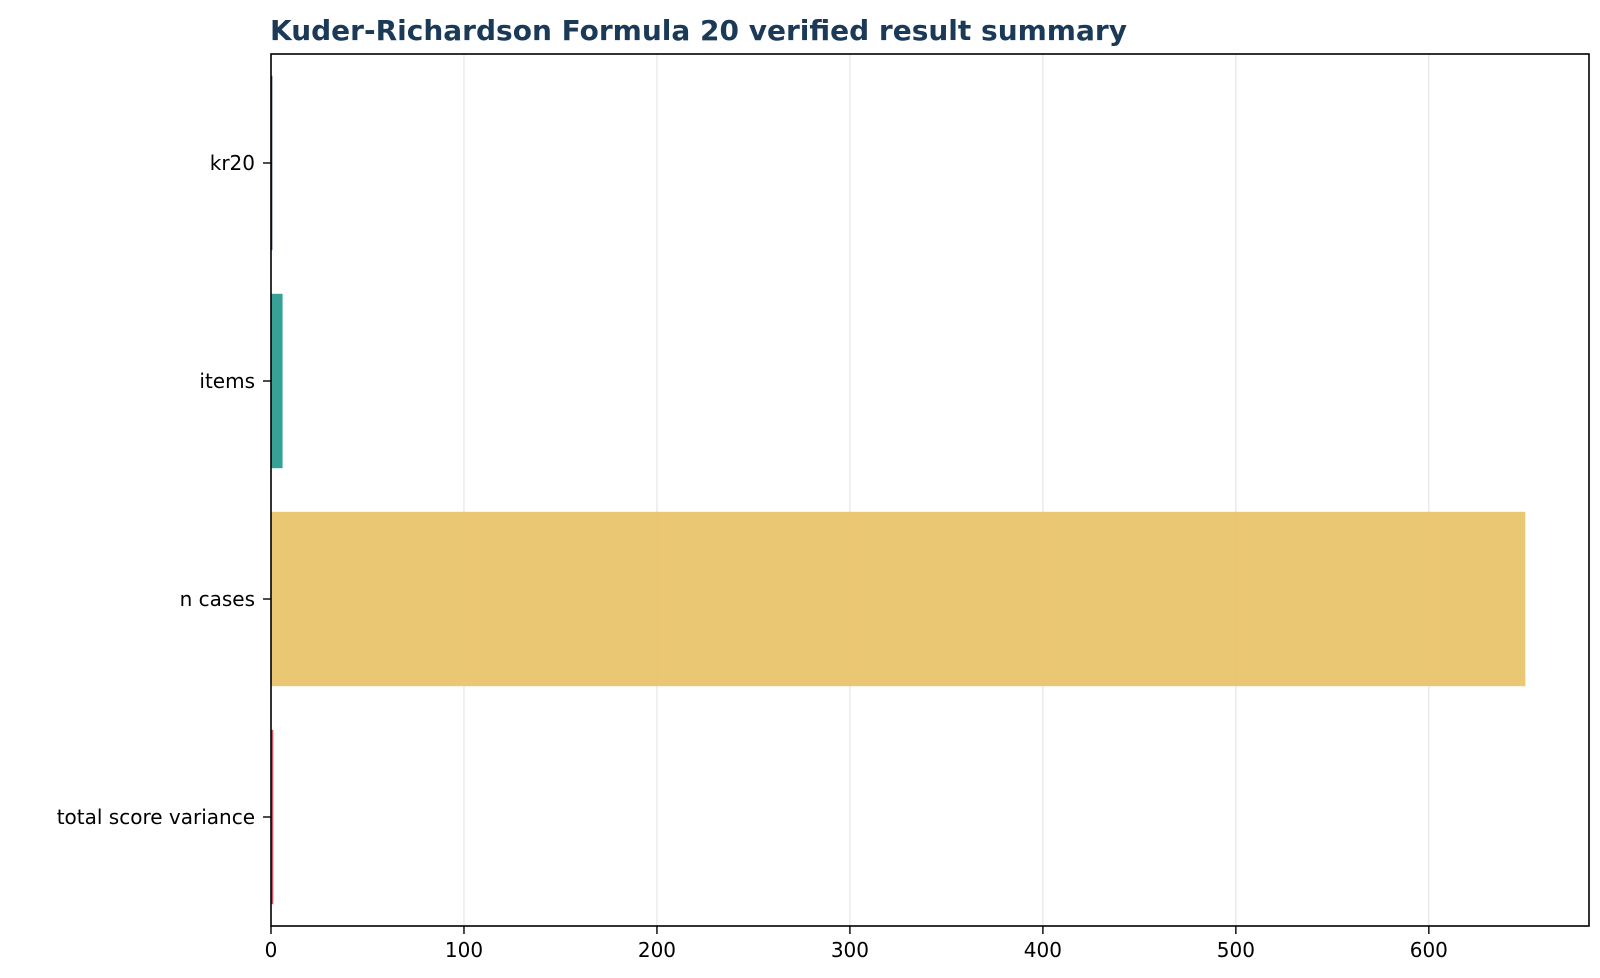  I want to click on x-tick-label: 100, so click(464, 950).